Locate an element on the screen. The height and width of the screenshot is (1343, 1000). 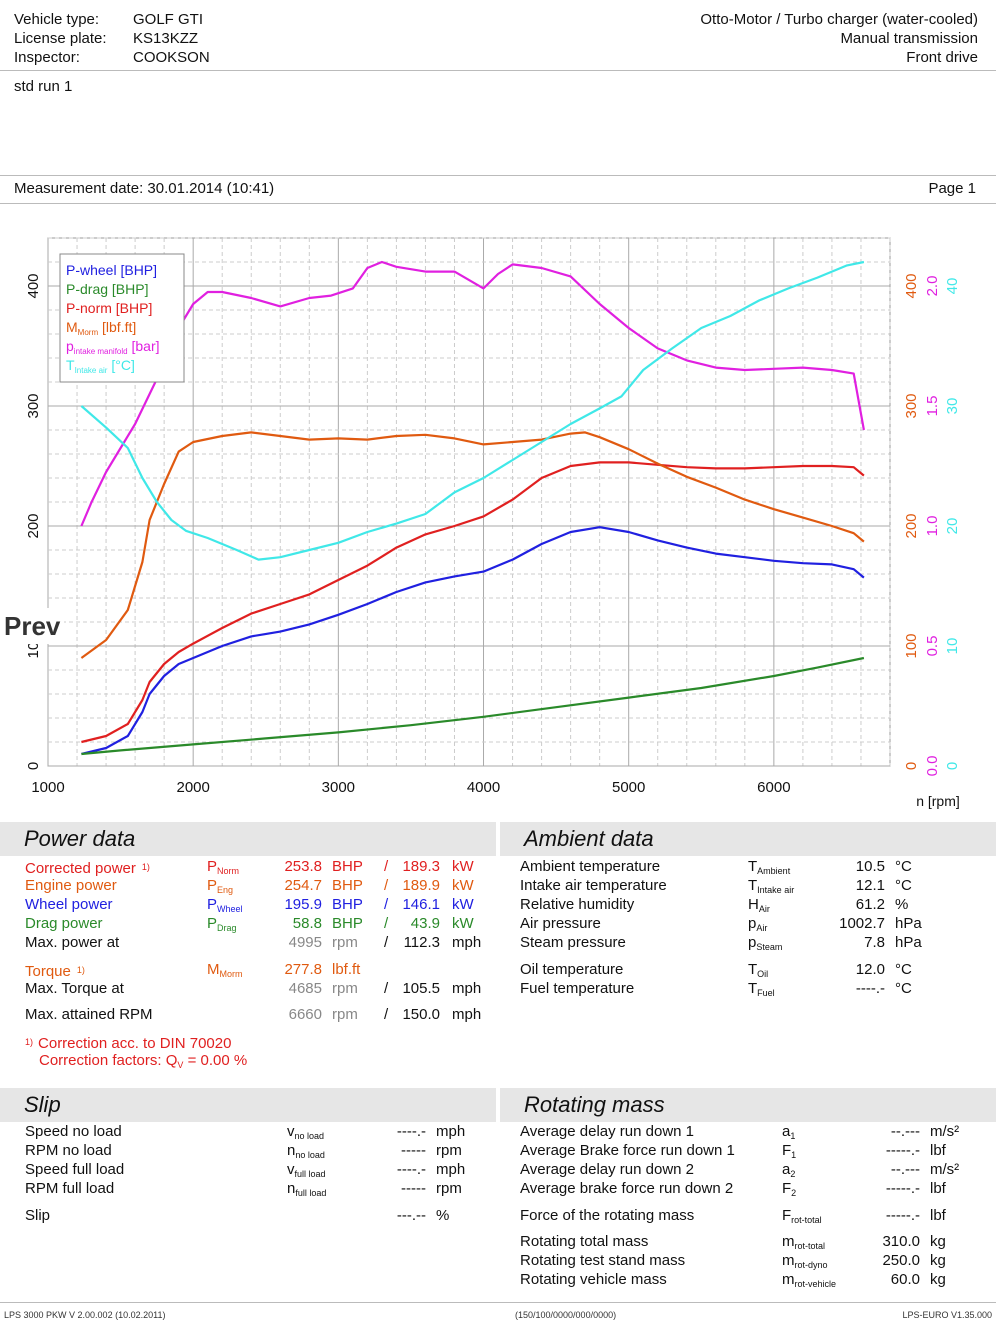
x-tick-label: 2000 is located at coordinates (192, 787).